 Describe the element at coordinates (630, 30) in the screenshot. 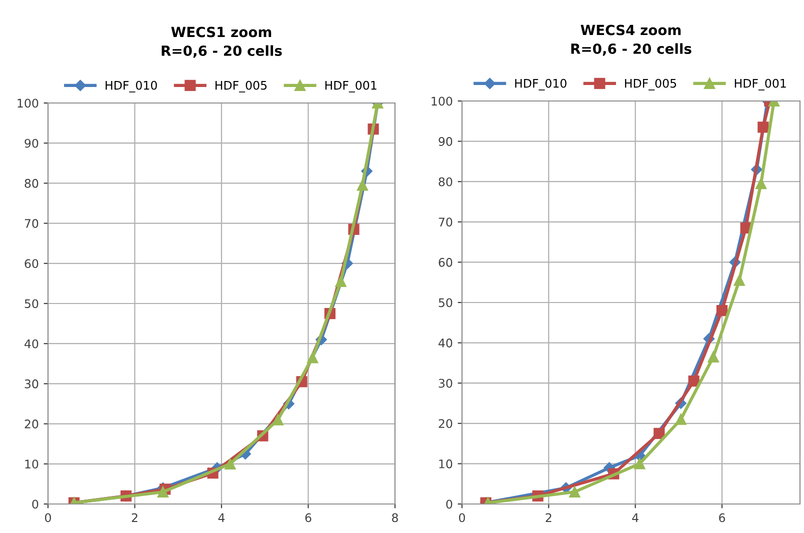

I see `chart-title: WECS4 zoom` at that location.